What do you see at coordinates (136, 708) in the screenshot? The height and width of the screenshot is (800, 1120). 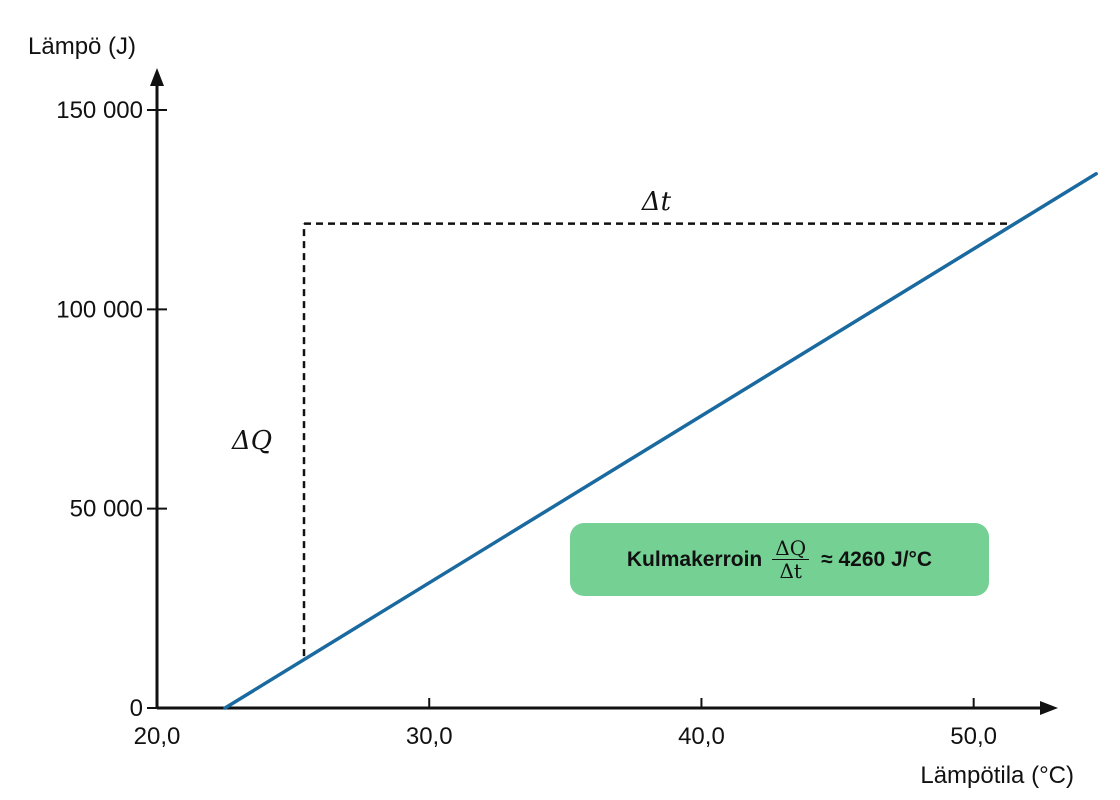 I see `y-tick-label: 0` at bounding box center [136, 708].